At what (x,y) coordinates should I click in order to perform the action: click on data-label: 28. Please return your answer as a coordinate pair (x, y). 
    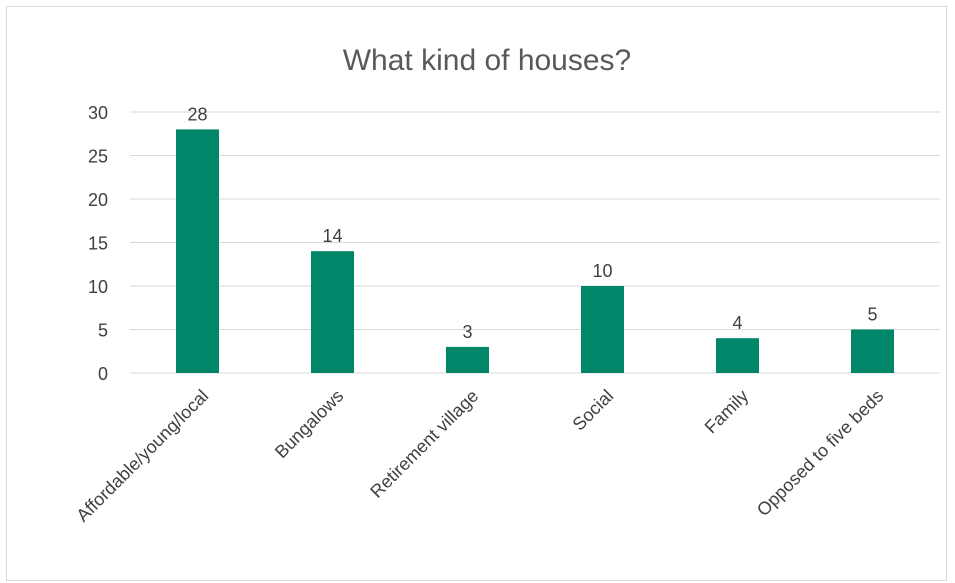
    Looking at the image, I should click on (197, 114).